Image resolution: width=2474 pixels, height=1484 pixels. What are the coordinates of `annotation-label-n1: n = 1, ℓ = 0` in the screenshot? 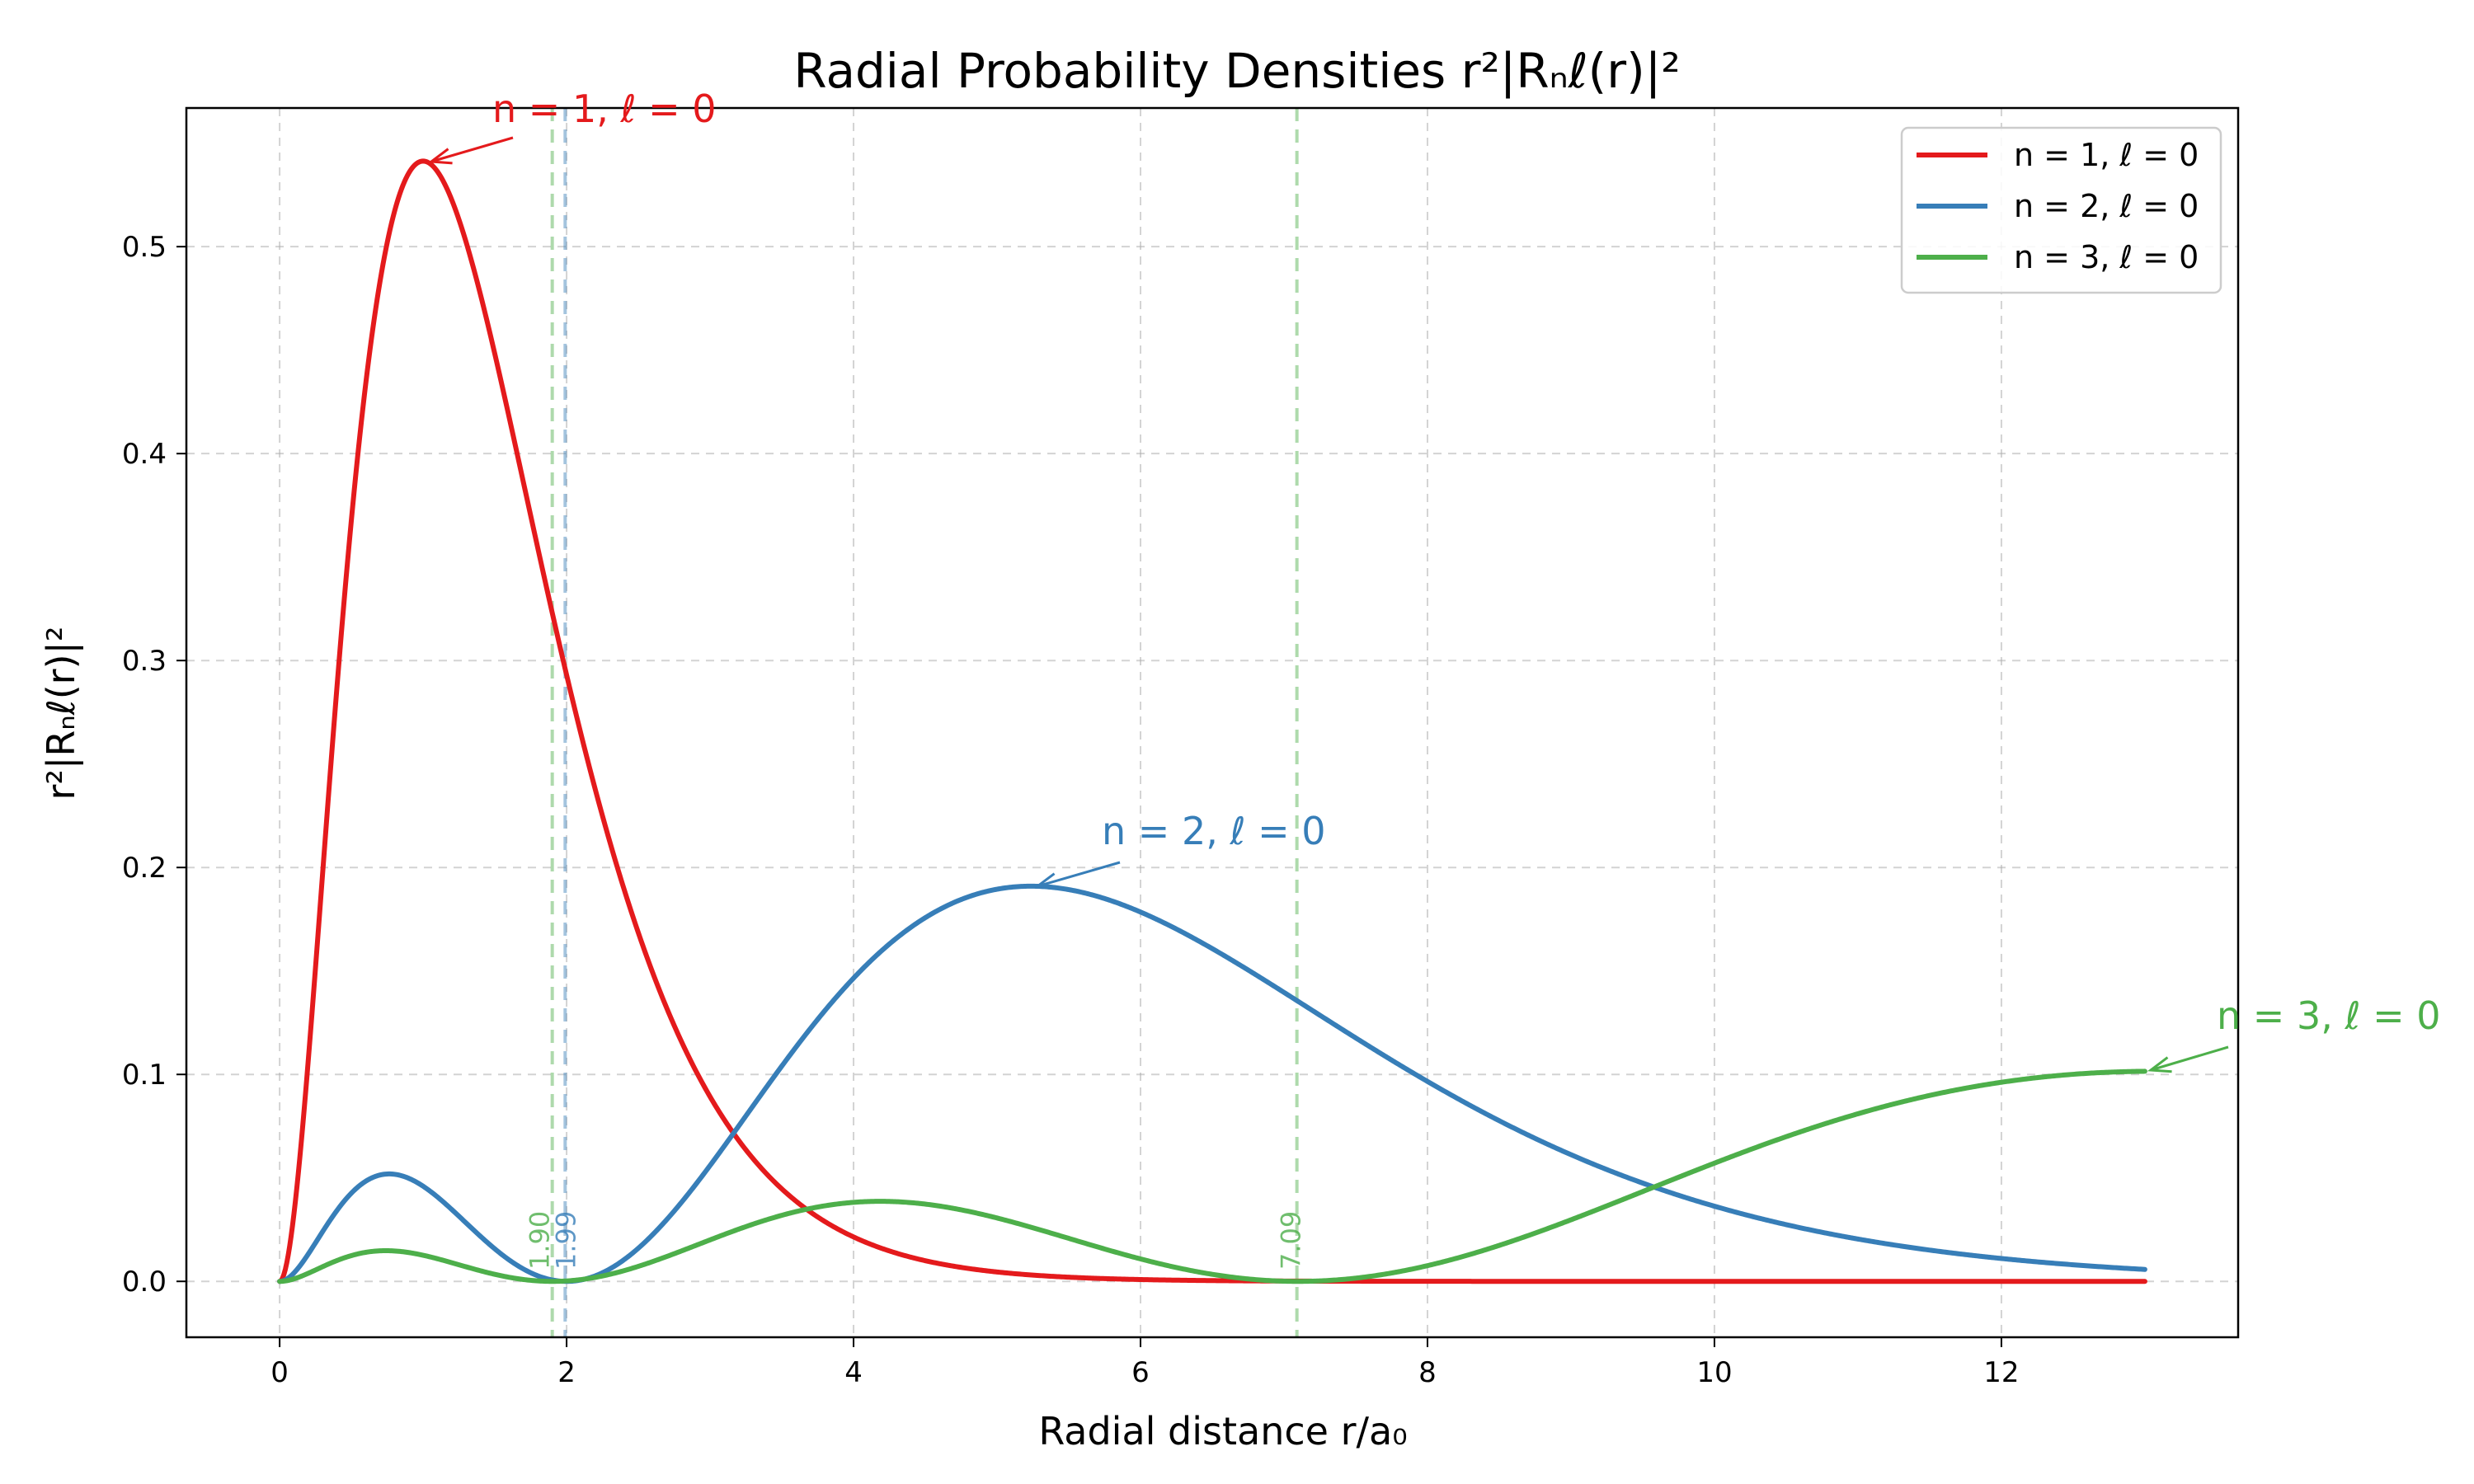 It's located at (604, 109).